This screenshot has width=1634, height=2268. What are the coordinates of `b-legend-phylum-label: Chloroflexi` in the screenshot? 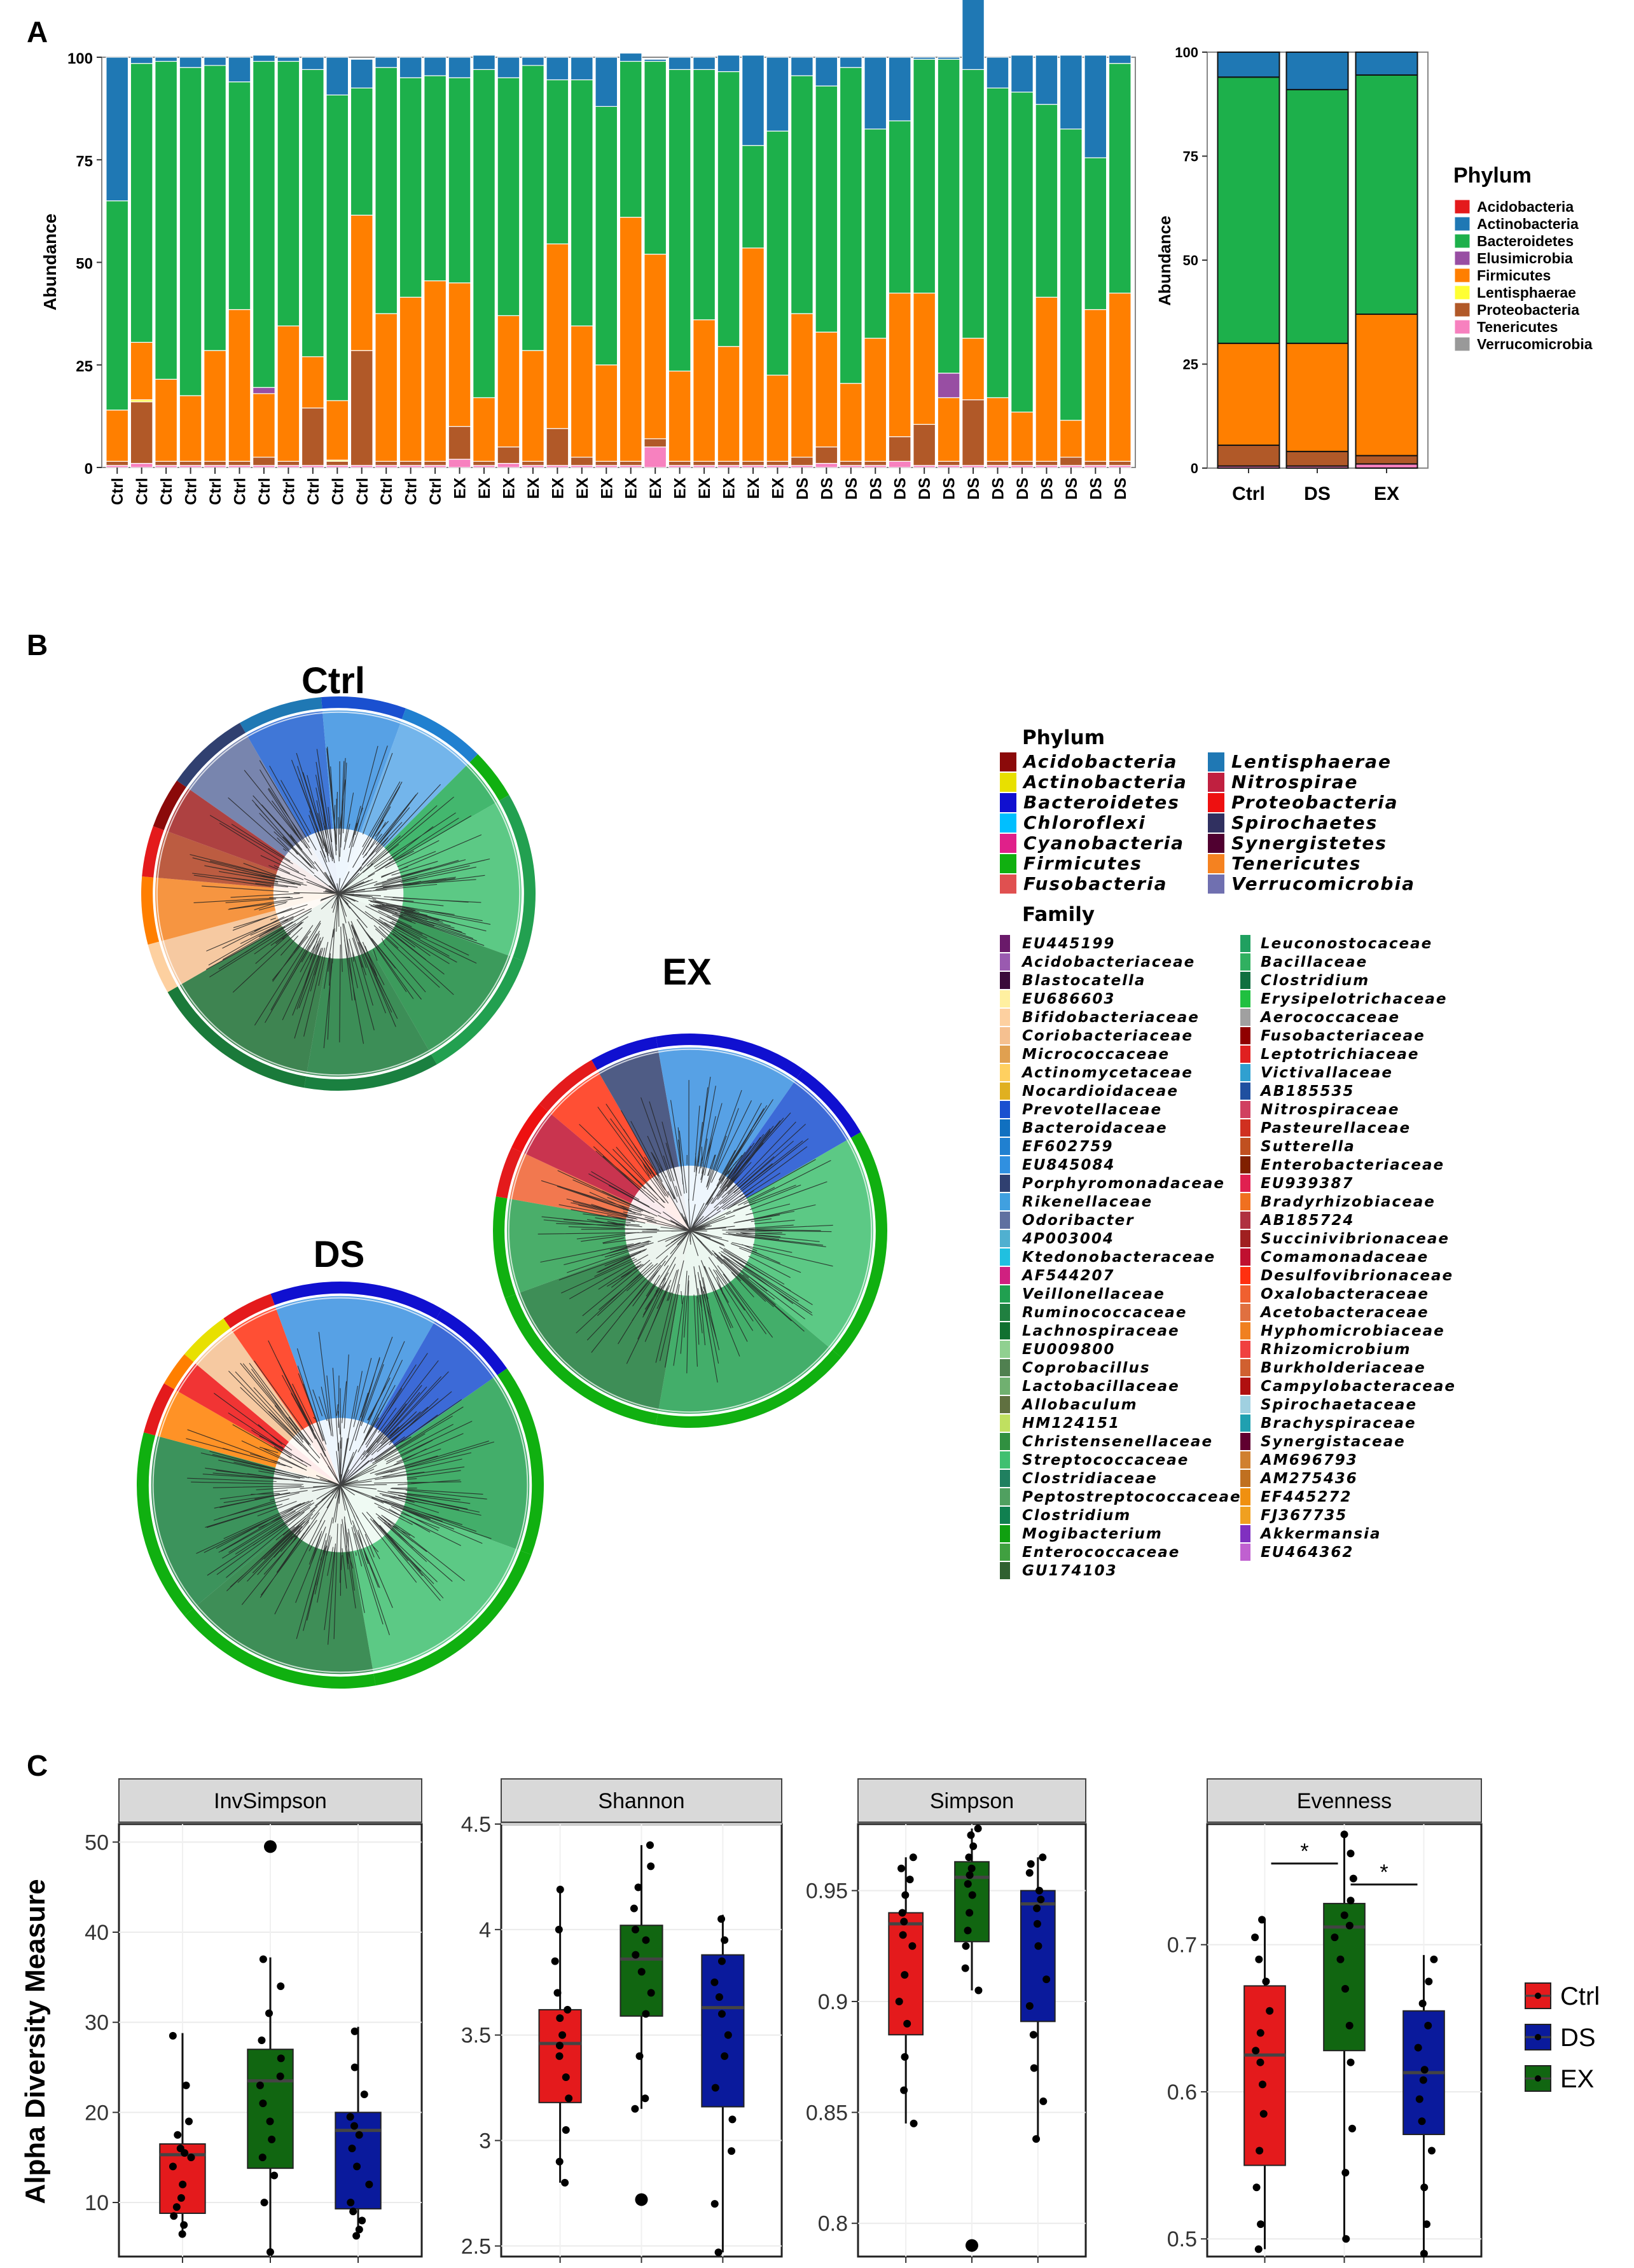 It's located at (1084, 822).